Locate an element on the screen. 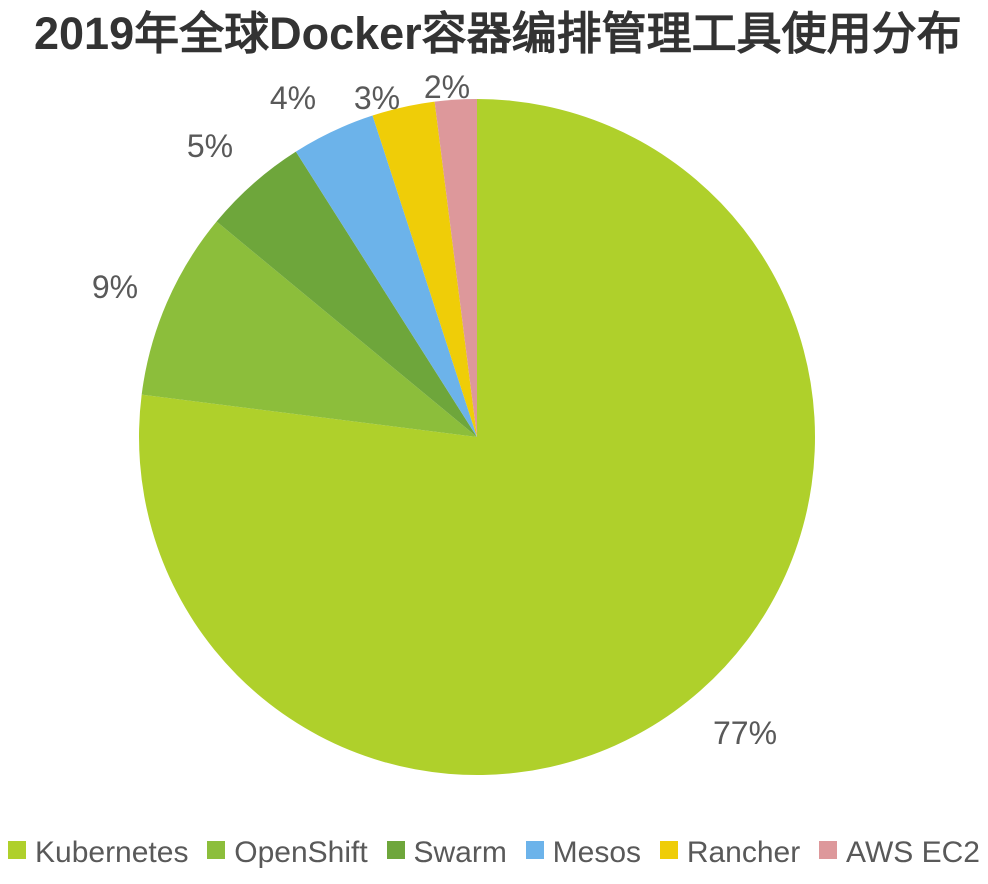  legend-item-kubernetes: Kubernetes is located at coordinates (98, 853).